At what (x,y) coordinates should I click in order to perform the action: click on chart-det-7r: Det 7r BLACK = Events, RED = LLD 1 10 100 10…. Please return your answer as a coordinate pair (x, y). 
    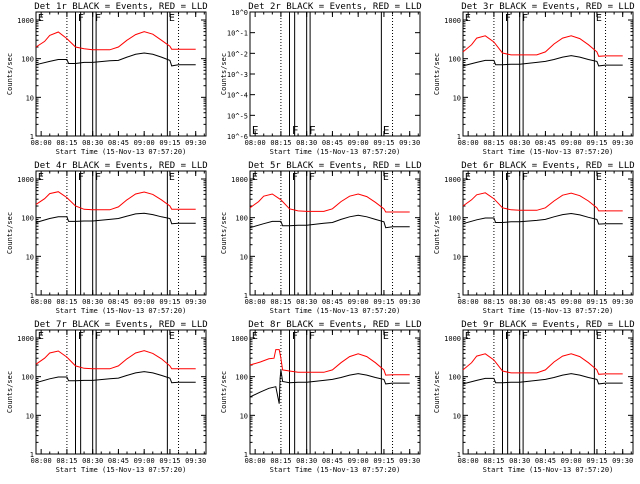
    Looking at the image, I should click on (107, 397).